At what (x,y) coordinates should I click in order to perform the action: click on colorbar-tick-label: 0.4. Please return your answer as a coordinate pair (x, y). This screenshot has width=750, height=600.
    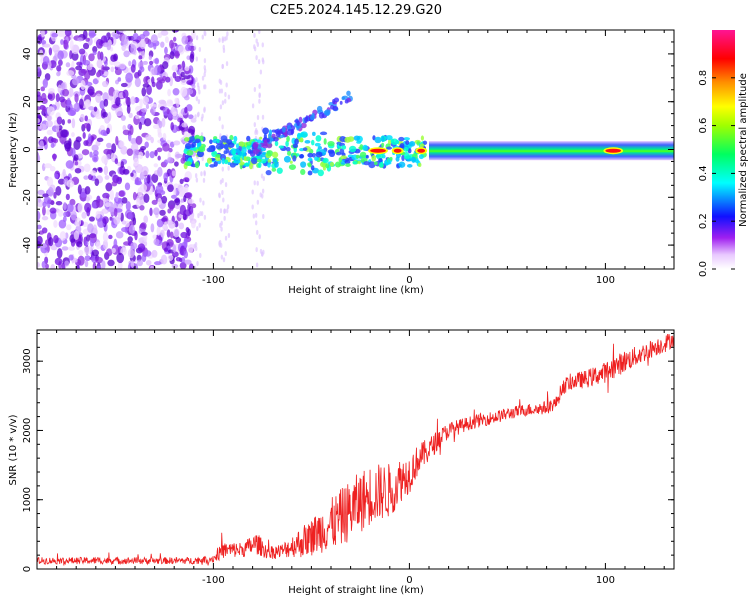
    Looking at the image, I should click on (703, 173).